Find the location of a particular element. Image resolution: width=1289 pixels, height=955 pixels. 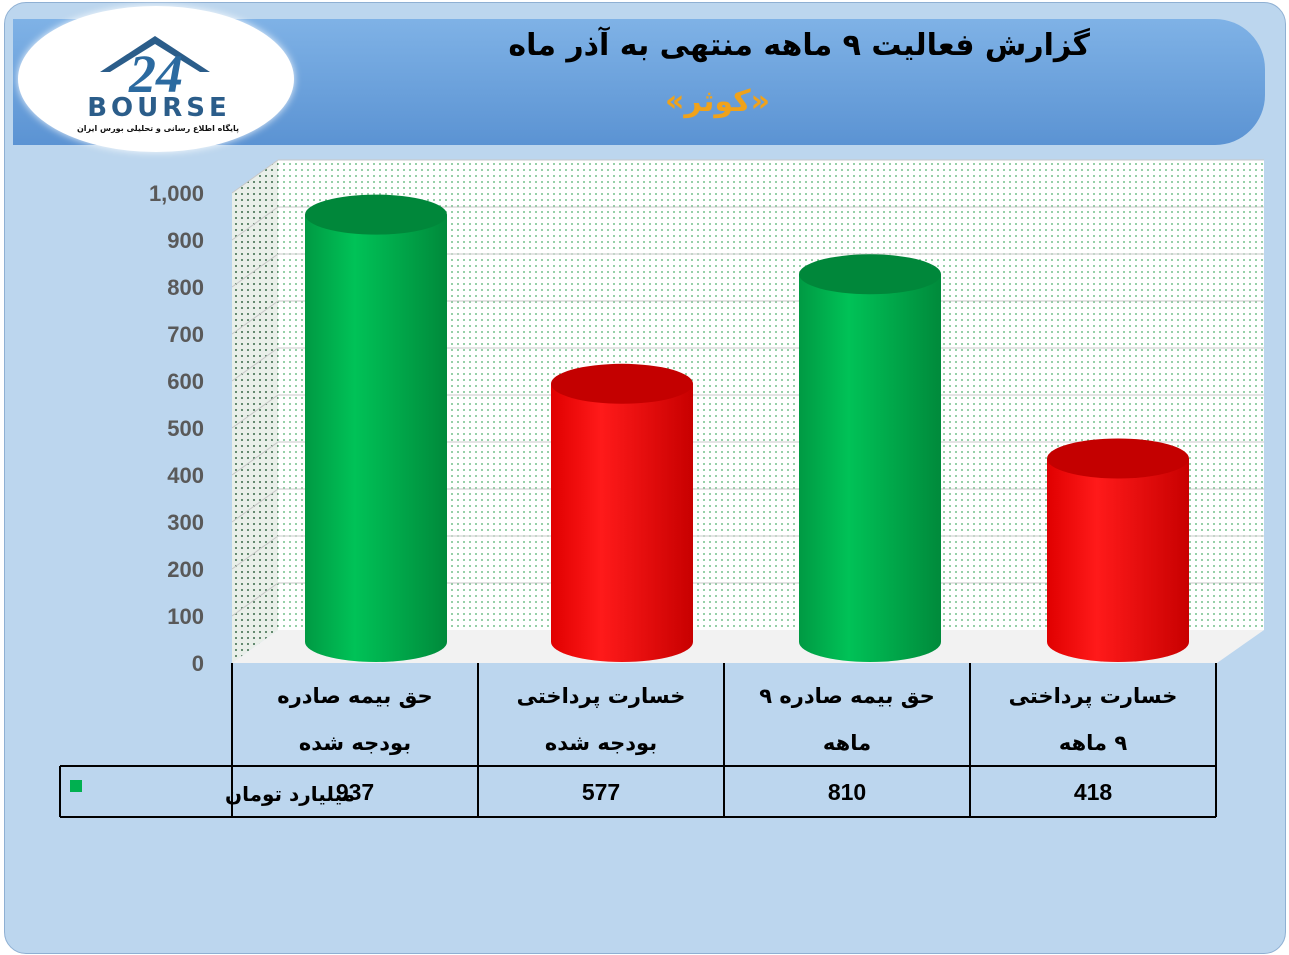

data-label: 937 is located at coordinates (355, 792).